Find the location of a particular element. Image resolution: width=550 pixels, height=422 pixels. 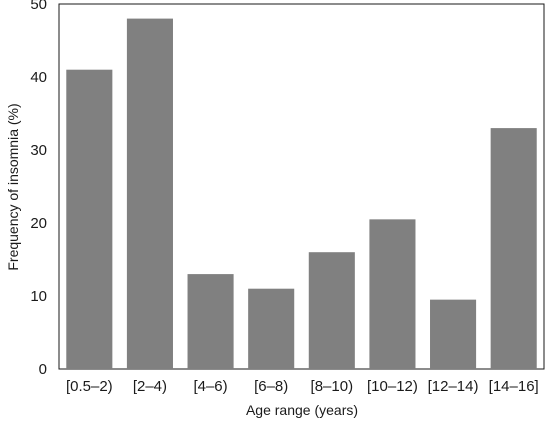

y-tick-label-3: 30 is located at coordinates (38, 150).